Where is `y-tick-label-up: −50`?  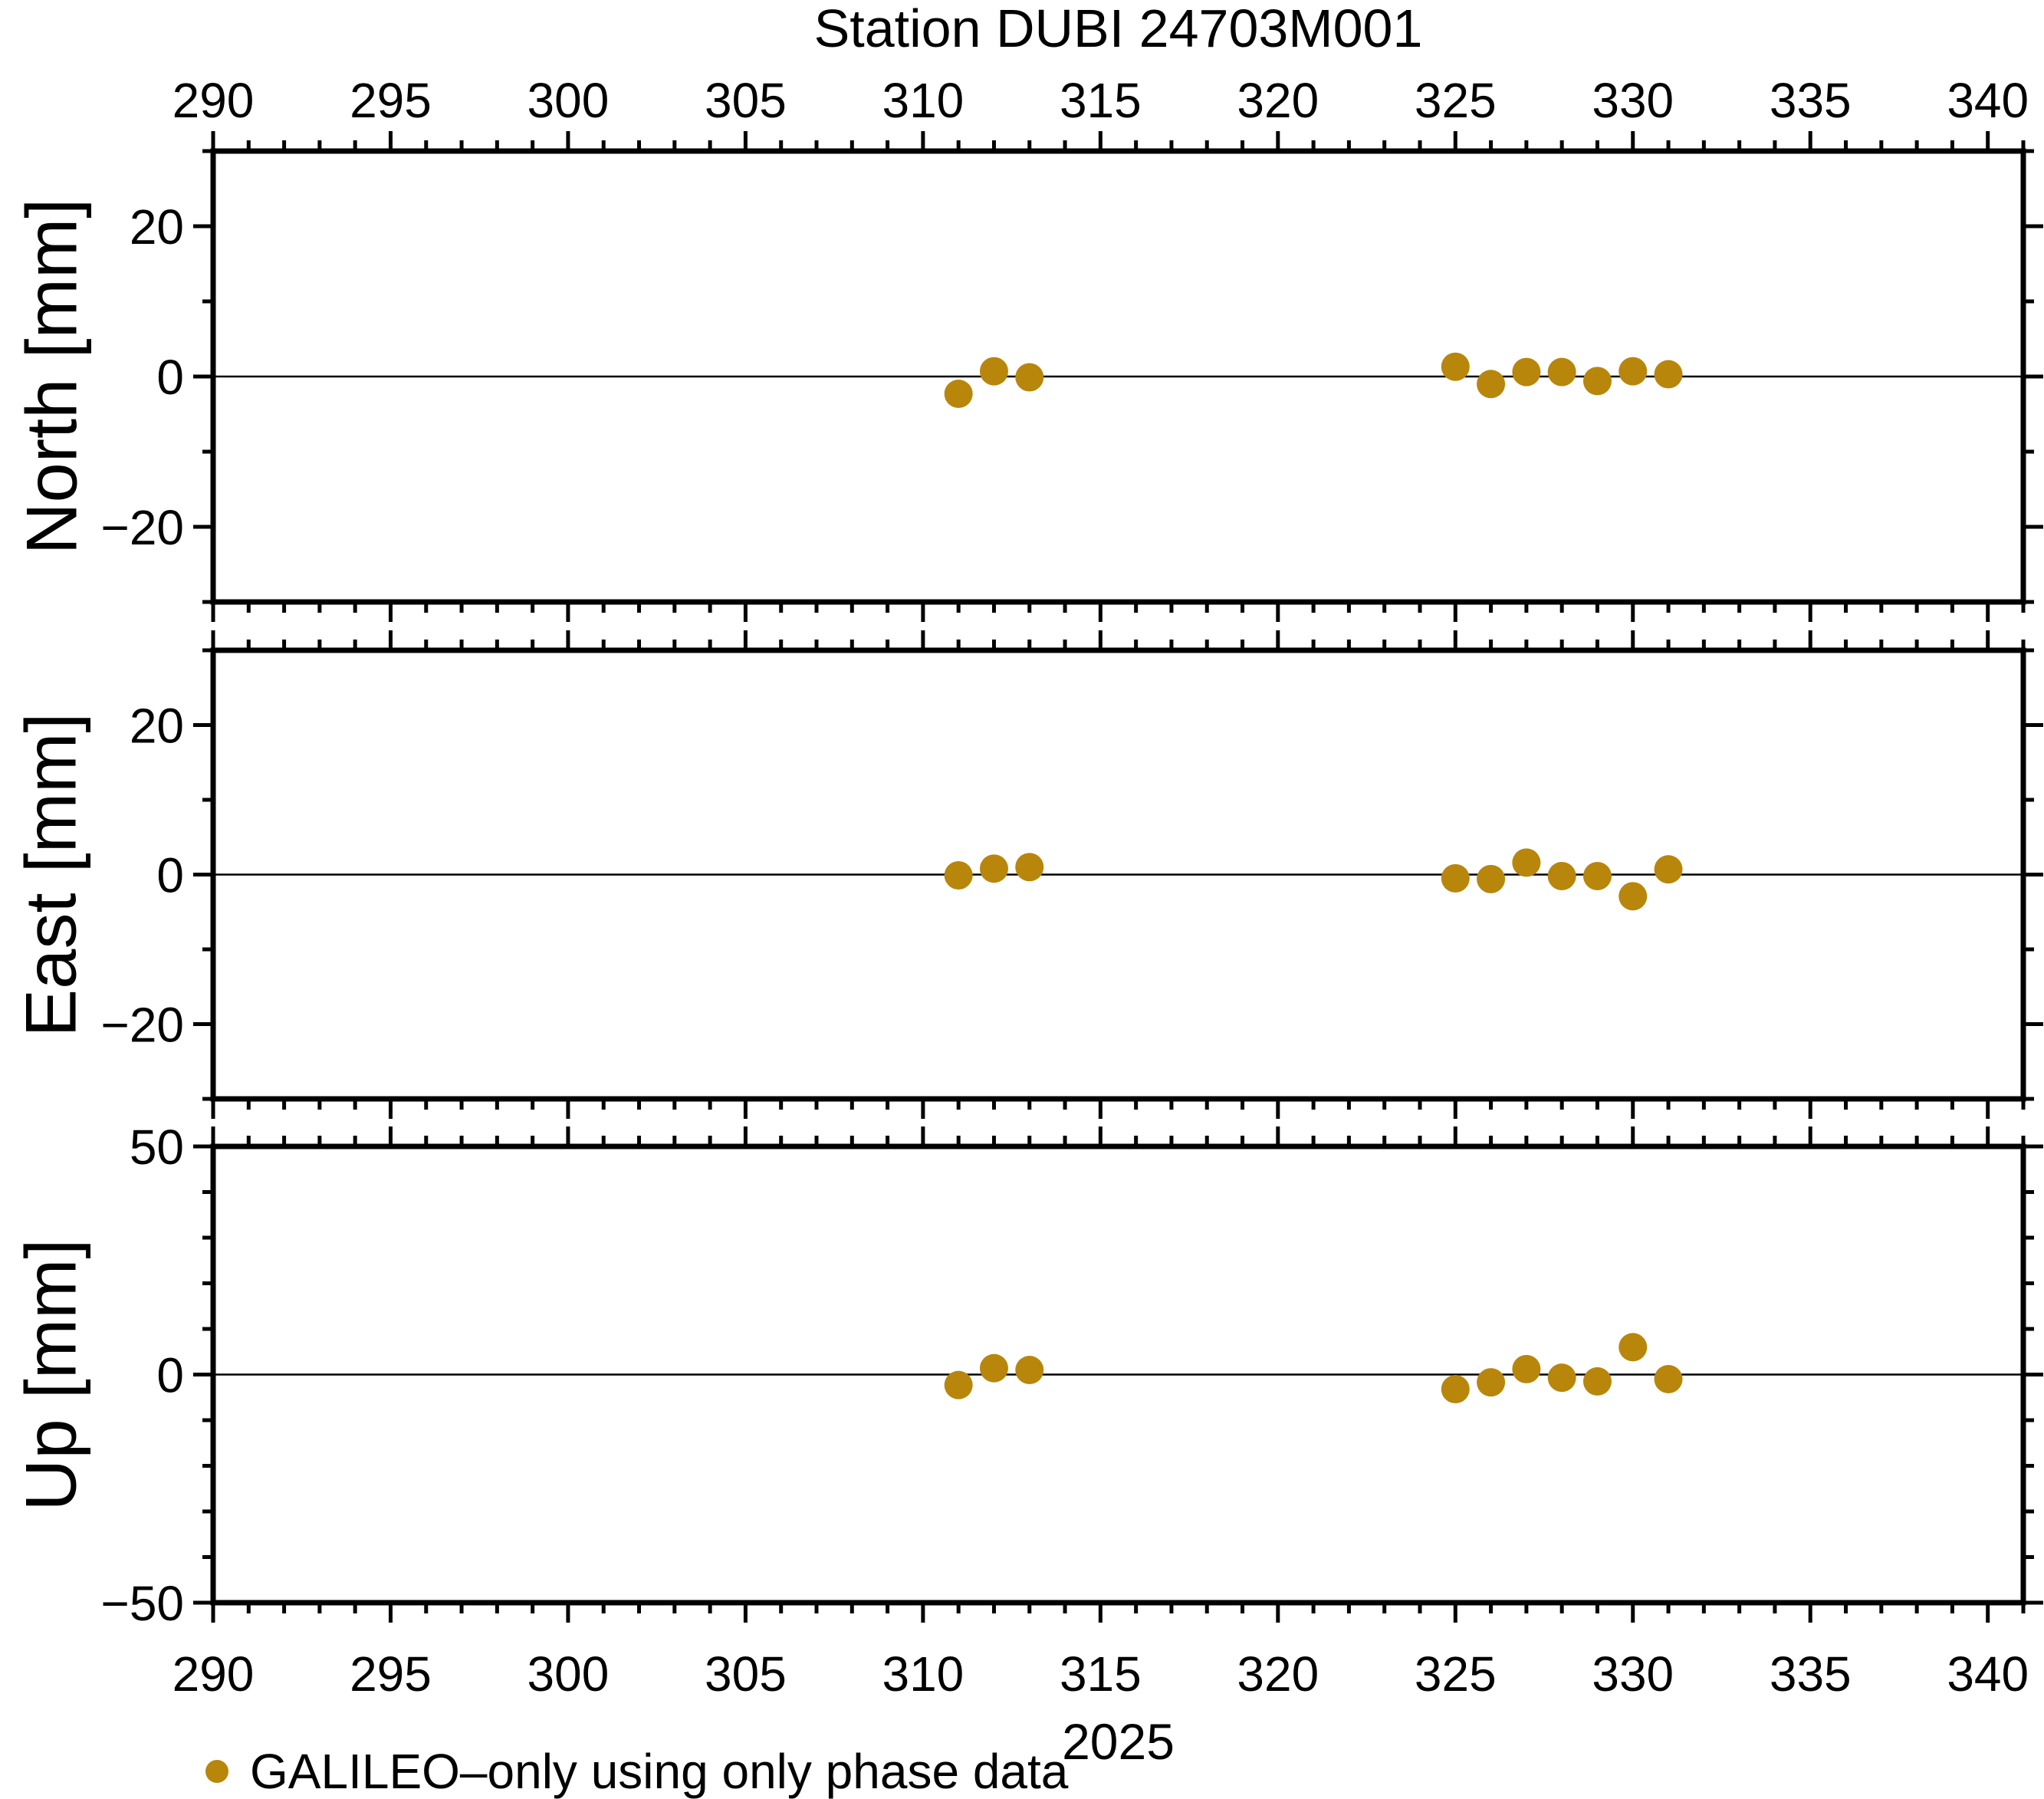 y-tick-label-up: −50 is located at coordinates (142, 1603).